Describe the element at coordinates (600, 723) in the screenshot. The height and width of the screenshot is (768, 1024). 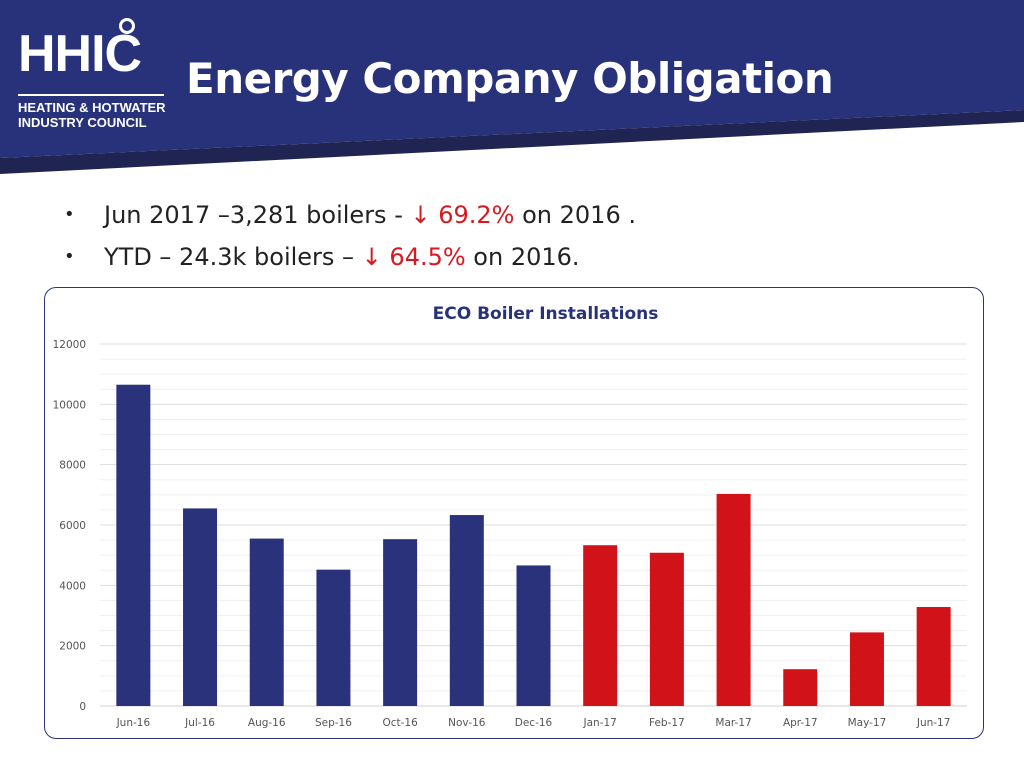
I see `x-tick-label: Jan-17` at that location.